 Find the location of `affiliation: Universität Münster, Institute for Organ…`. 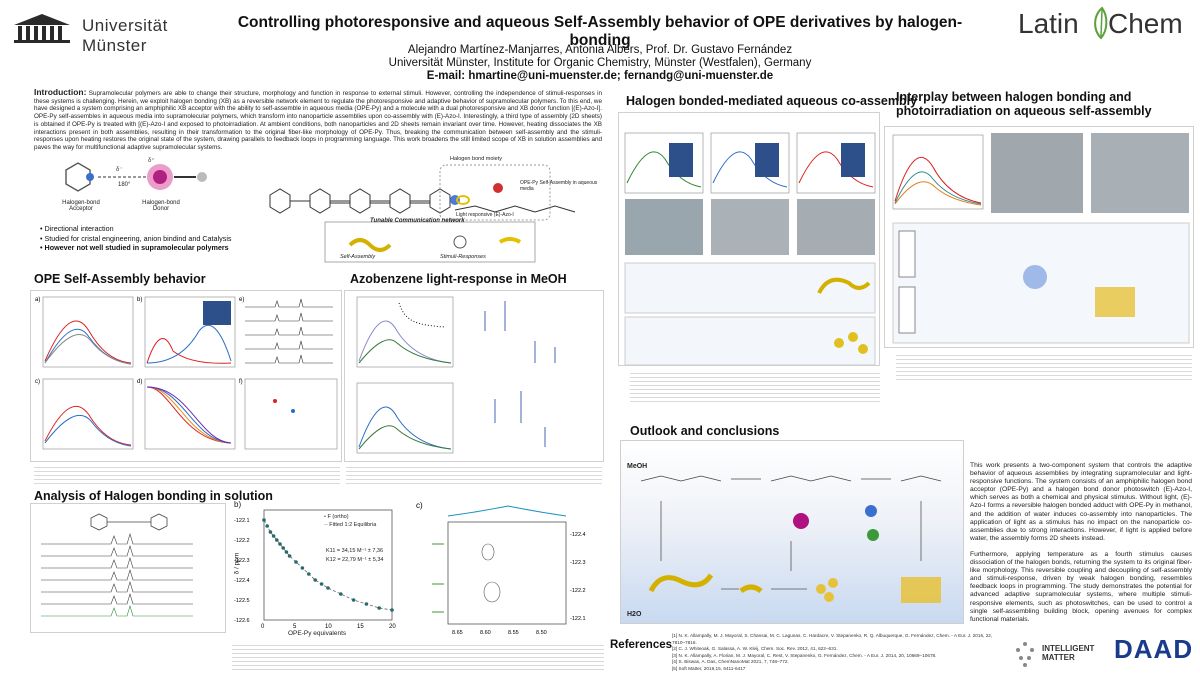

affiliation: Universität Münster, Institute for Organ… is located at coordinates (600, 63).